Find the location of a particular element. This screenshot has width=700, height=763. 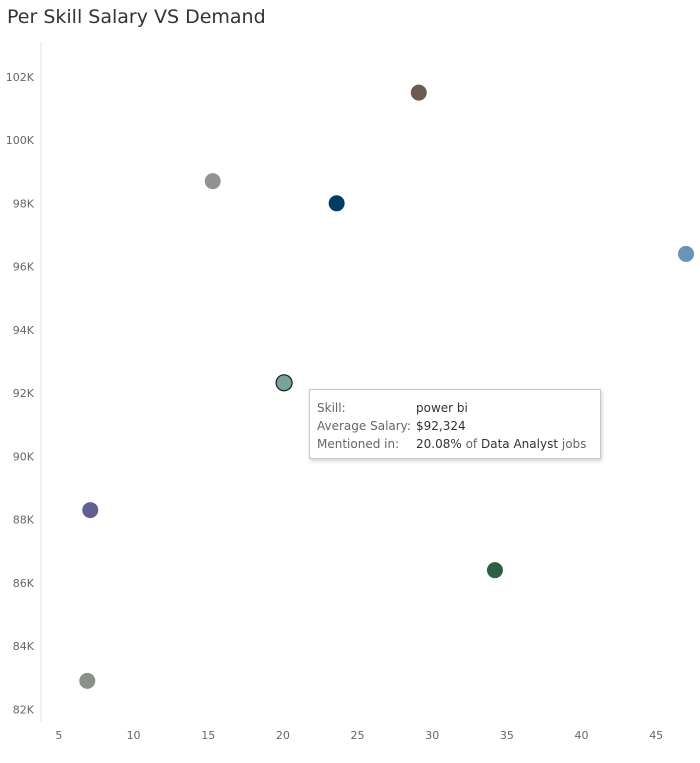

y-tick-label: 94K is located at coordinates (24, 330).